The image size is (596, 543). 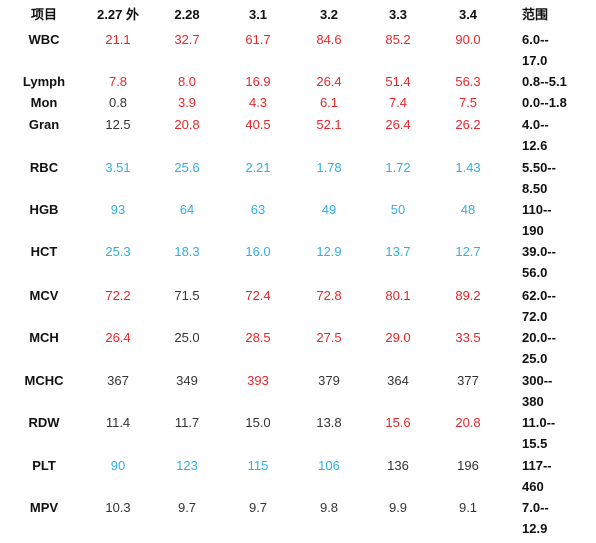 I want to click on range-cell: 6.0--, so click(x=535, y=39).